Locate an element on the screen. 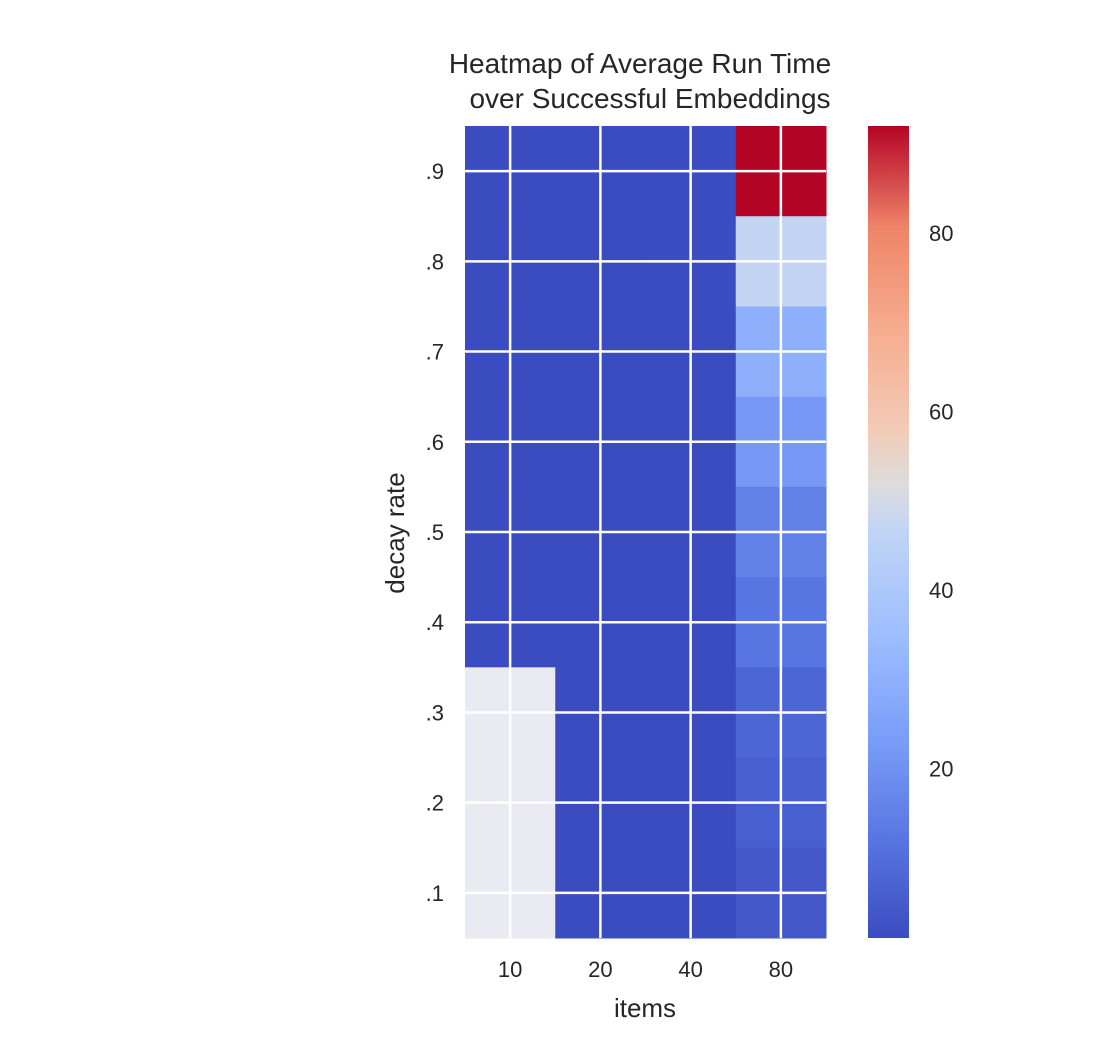 The width and height of the screenshot is (1108, 1054). colorbar-tick-label: 60 is located at coordinates (941, 412).